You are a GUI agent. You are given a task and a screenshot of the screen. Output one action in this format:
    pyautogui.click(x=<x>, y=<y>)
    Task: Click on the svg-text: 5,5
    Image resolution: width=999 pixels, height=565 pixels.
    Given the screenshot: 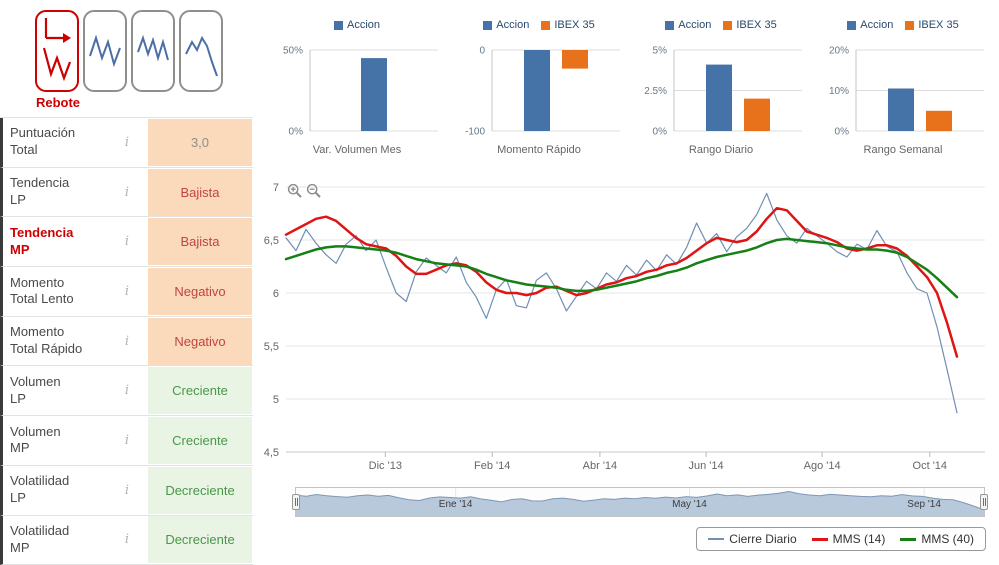 What is the action you would take?
    pyautogui.click(x=271, y=347)
    